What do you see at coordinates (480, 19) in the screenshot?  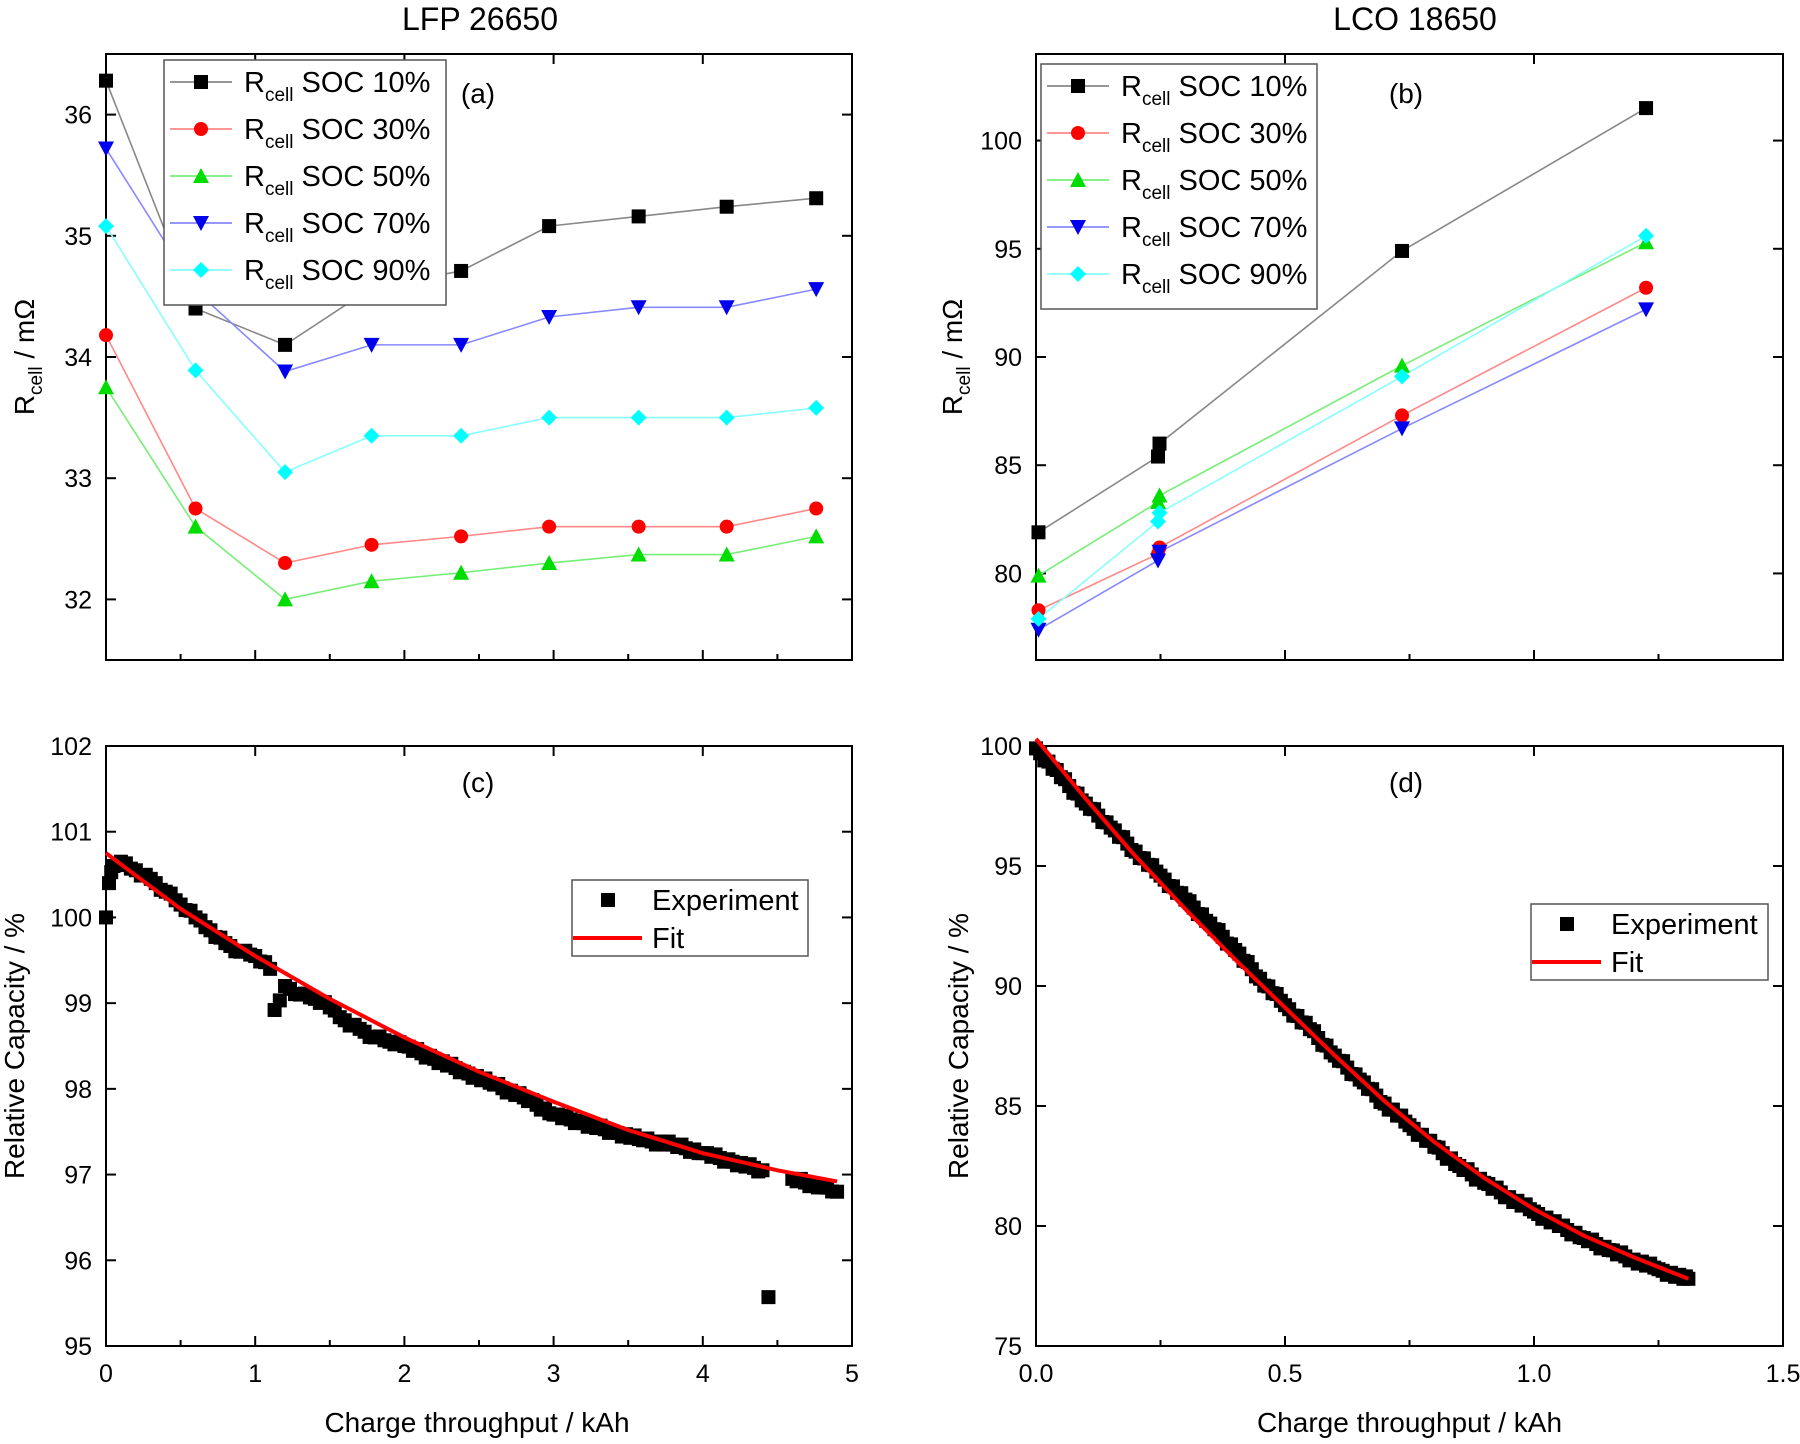 I see `col-title-lfp: LFP 26650` at bounding box center [480, 19].